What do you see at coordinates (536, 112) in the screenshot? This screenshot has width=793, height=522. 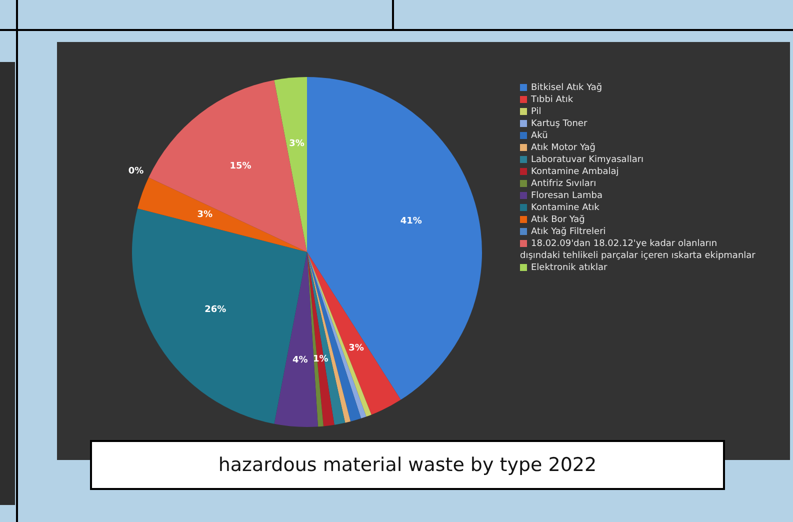 I see `legend-label: Pil` at bounding box center [536, 112].